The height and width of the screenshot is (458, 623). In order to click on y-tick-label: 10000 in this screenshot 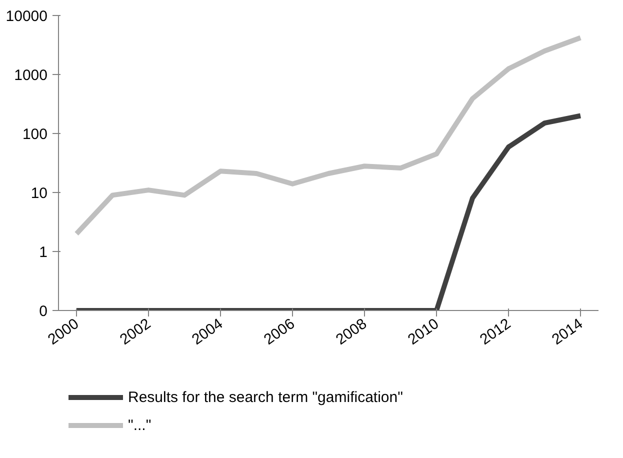, I will do `click(27, 16)`.